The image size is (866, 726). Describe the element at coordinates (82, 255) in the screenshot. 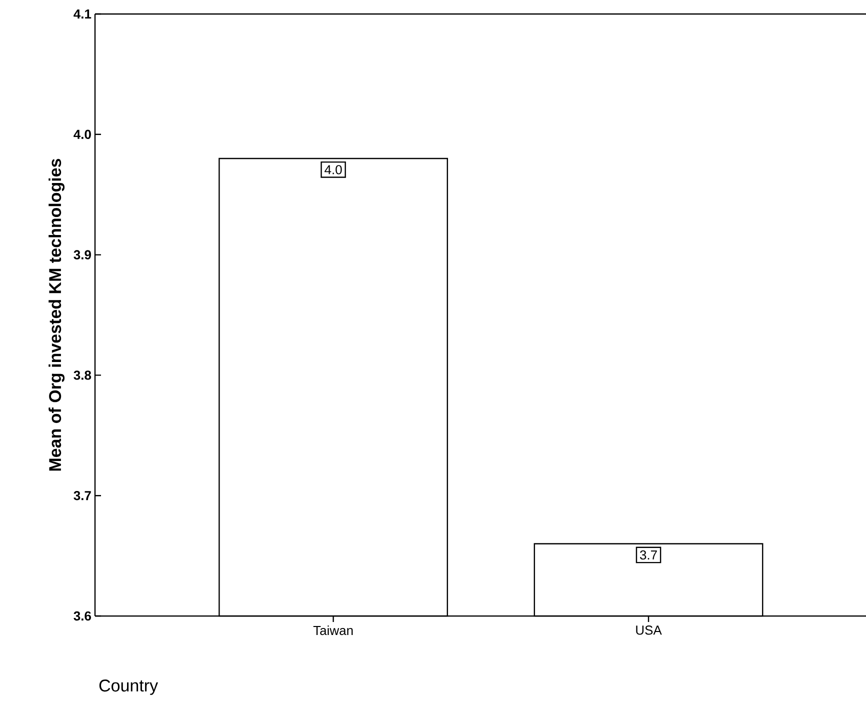

I see `y-tick-label: 3.9` at that location.